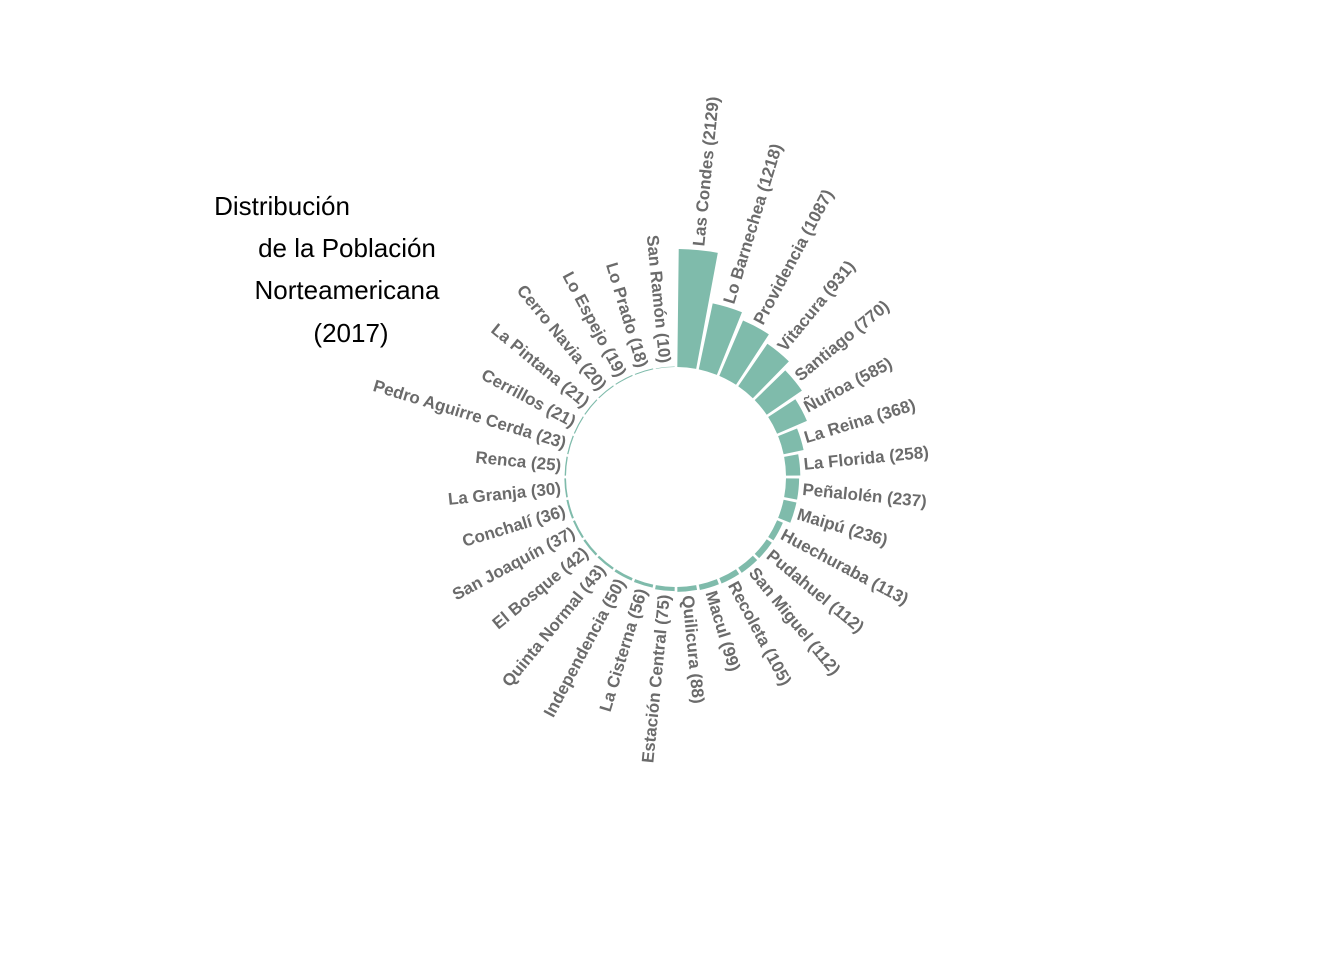  What do you see at coordinates (866, 458) in the screenshot?
I see `bar-label-7: La Florida (258)` at bounding box center [866, 458].